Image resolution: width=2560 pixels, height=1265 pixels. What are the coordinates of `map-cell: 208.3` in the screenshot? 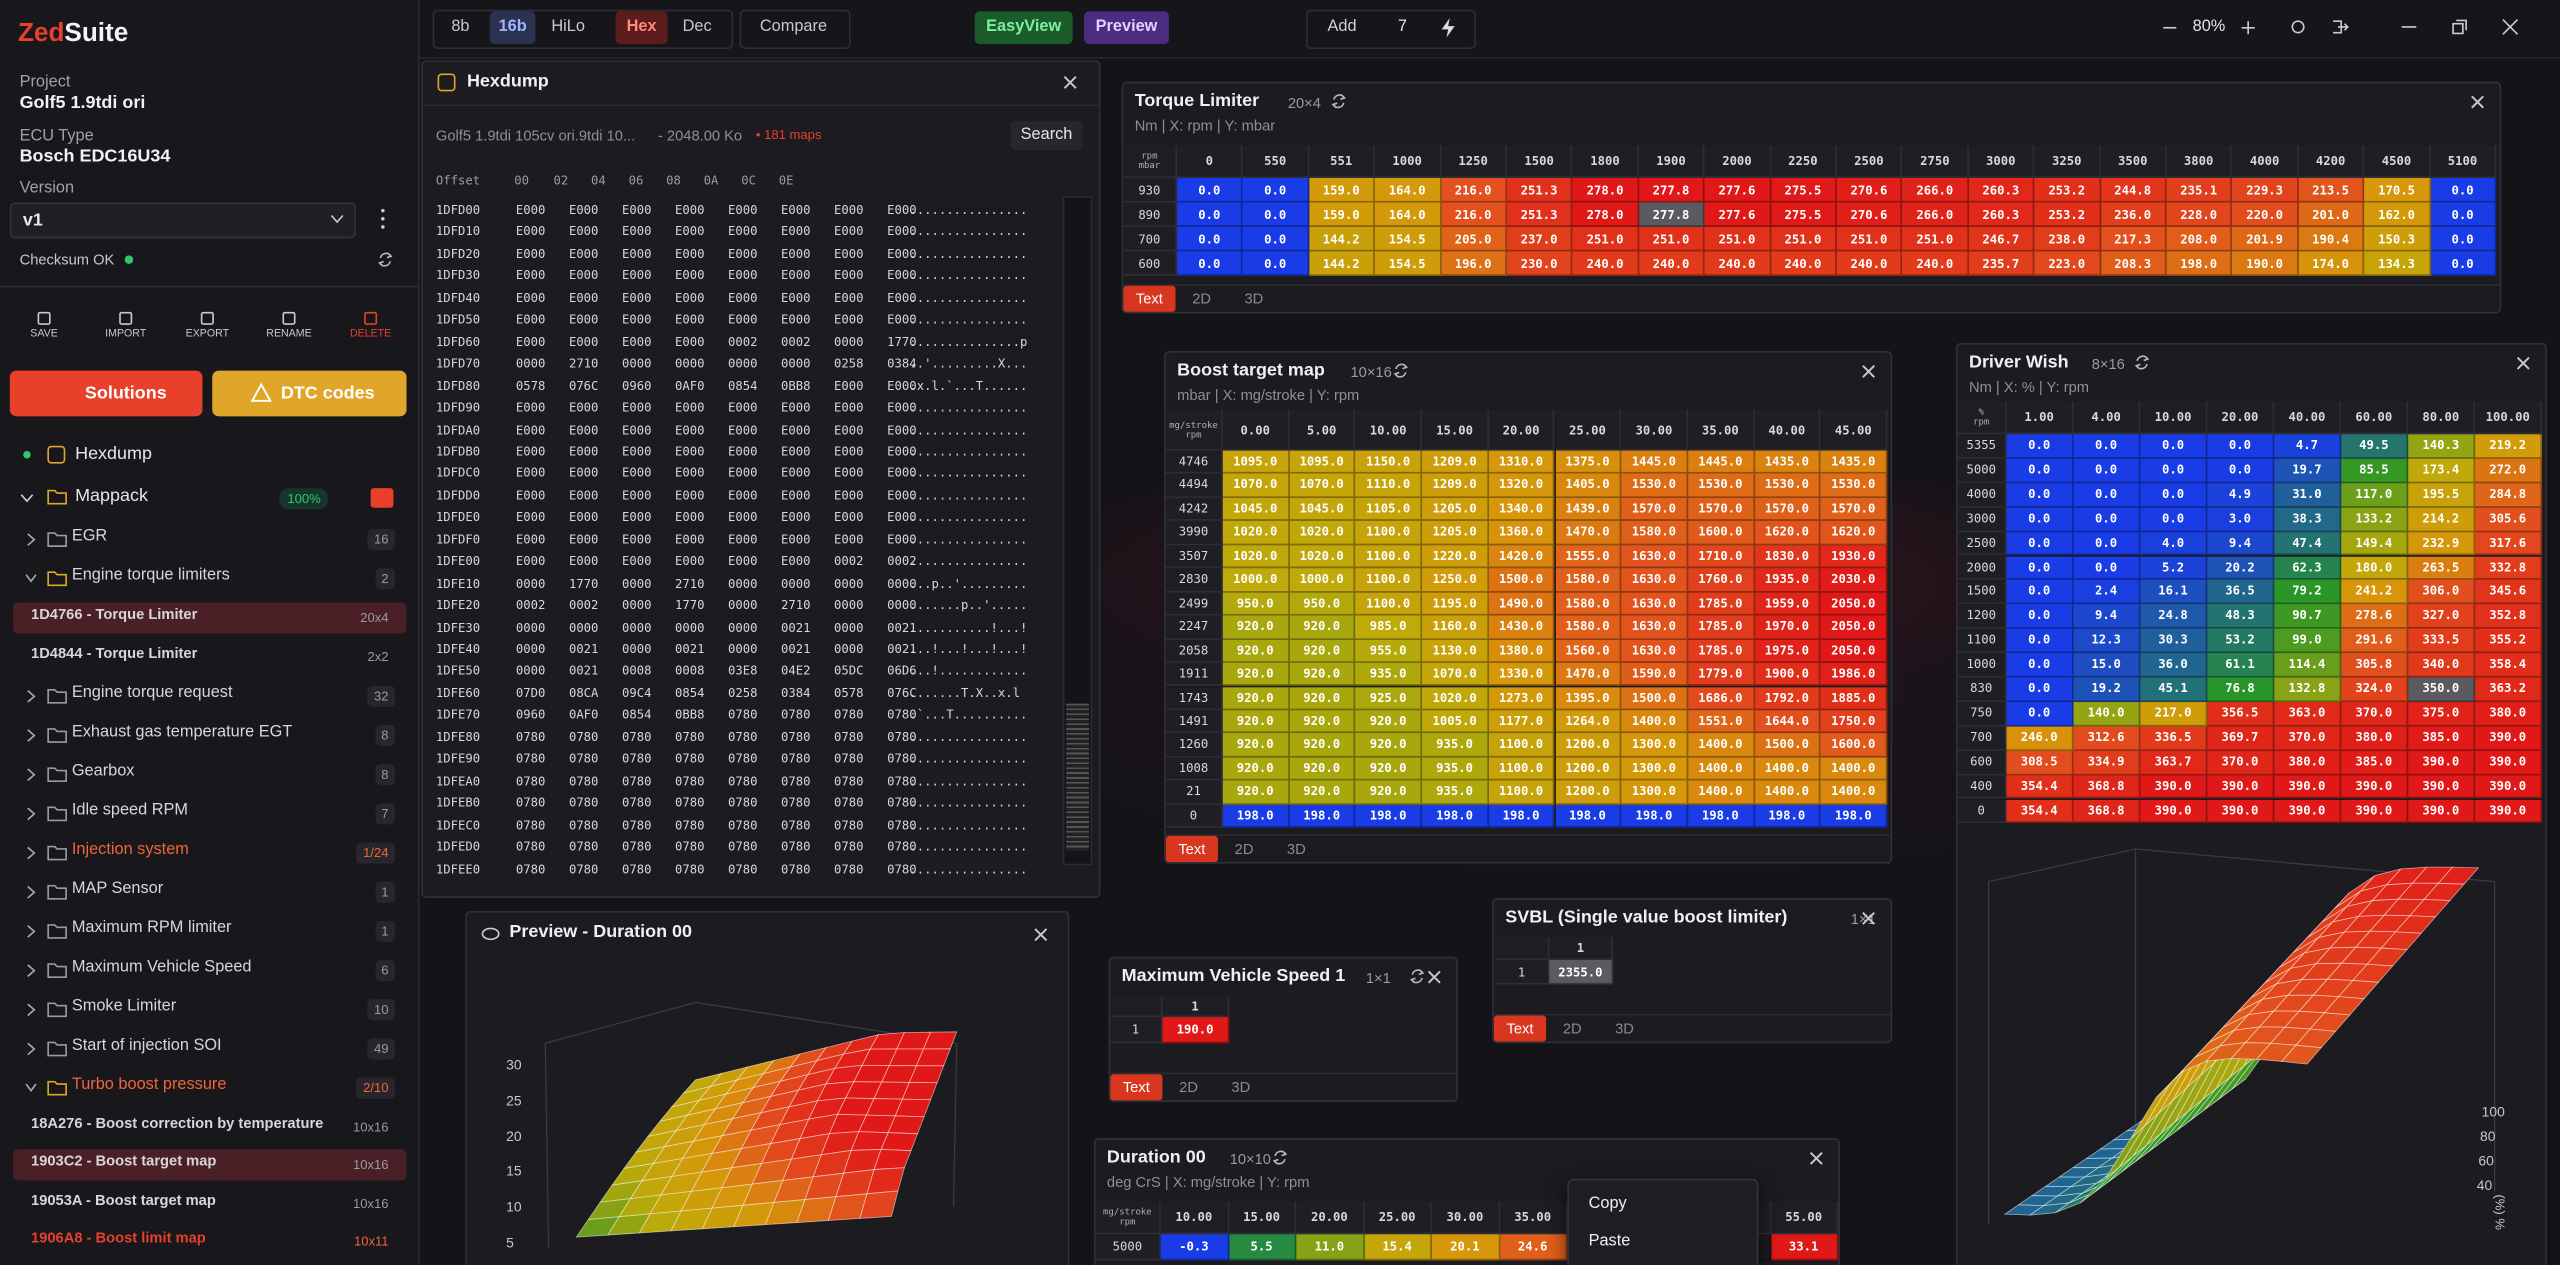 It's located at (2133, 263).